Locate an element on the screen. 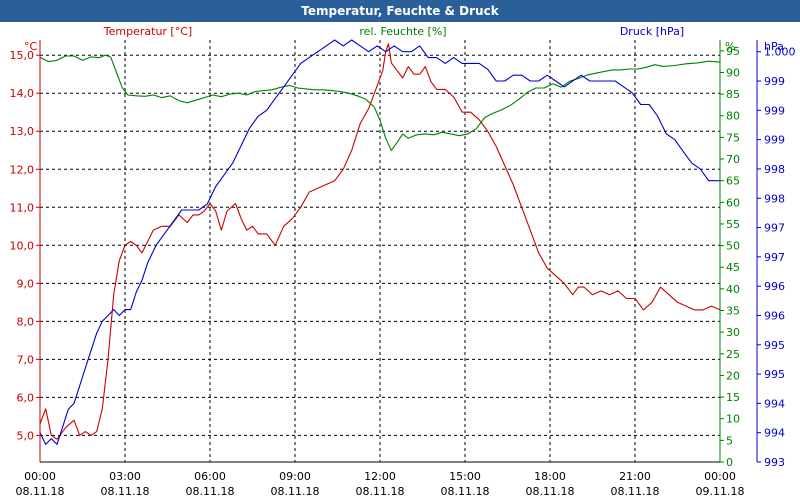  x-tick-time-2: 06:00 is located at coordinates (210, 476).